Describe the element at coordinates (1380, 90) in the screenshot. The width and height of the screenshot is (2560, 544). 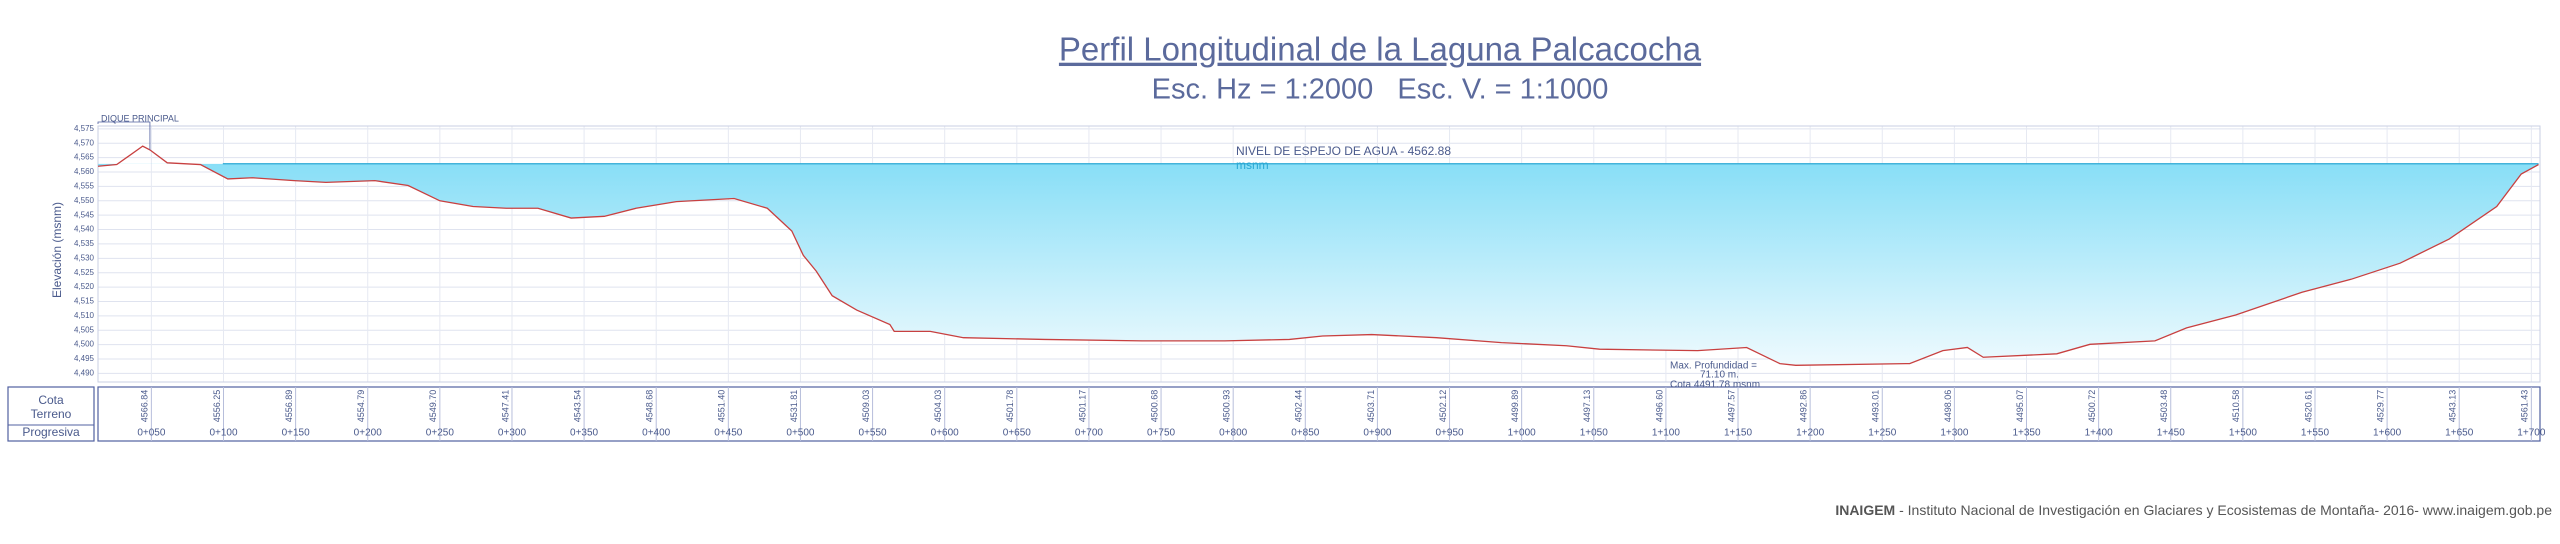
I see `chart-subtitle: Esc. Hz = 1:2000 Esc. V. = 1:1000` at that location.